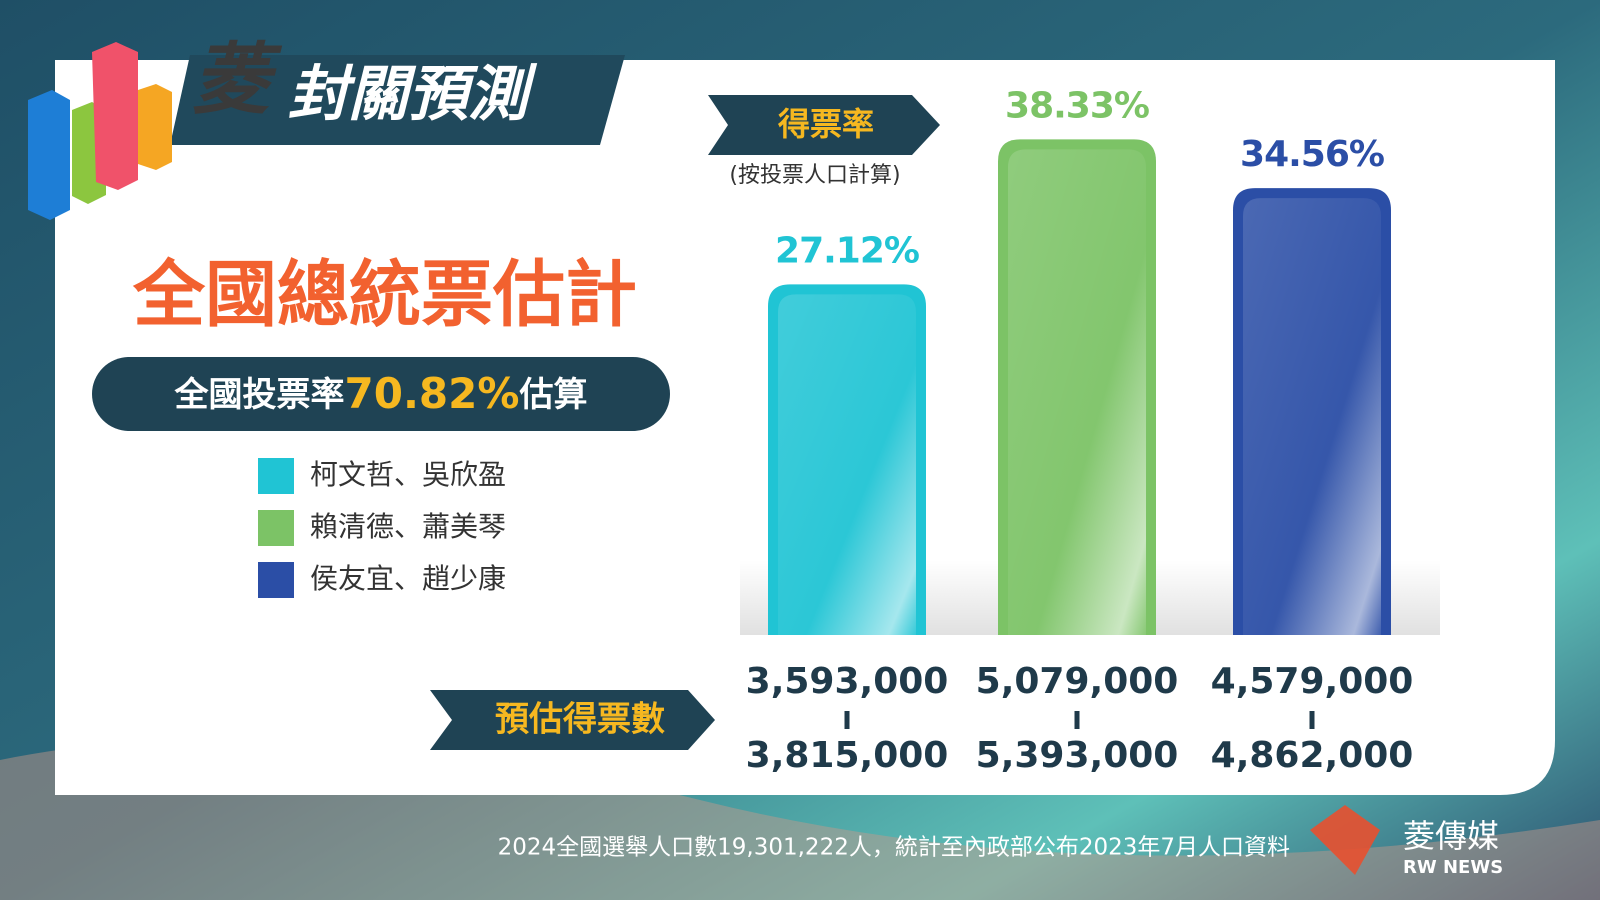 The image size is (1600, 900). I want to click on value-label: 27.12%, so click(847, 250).